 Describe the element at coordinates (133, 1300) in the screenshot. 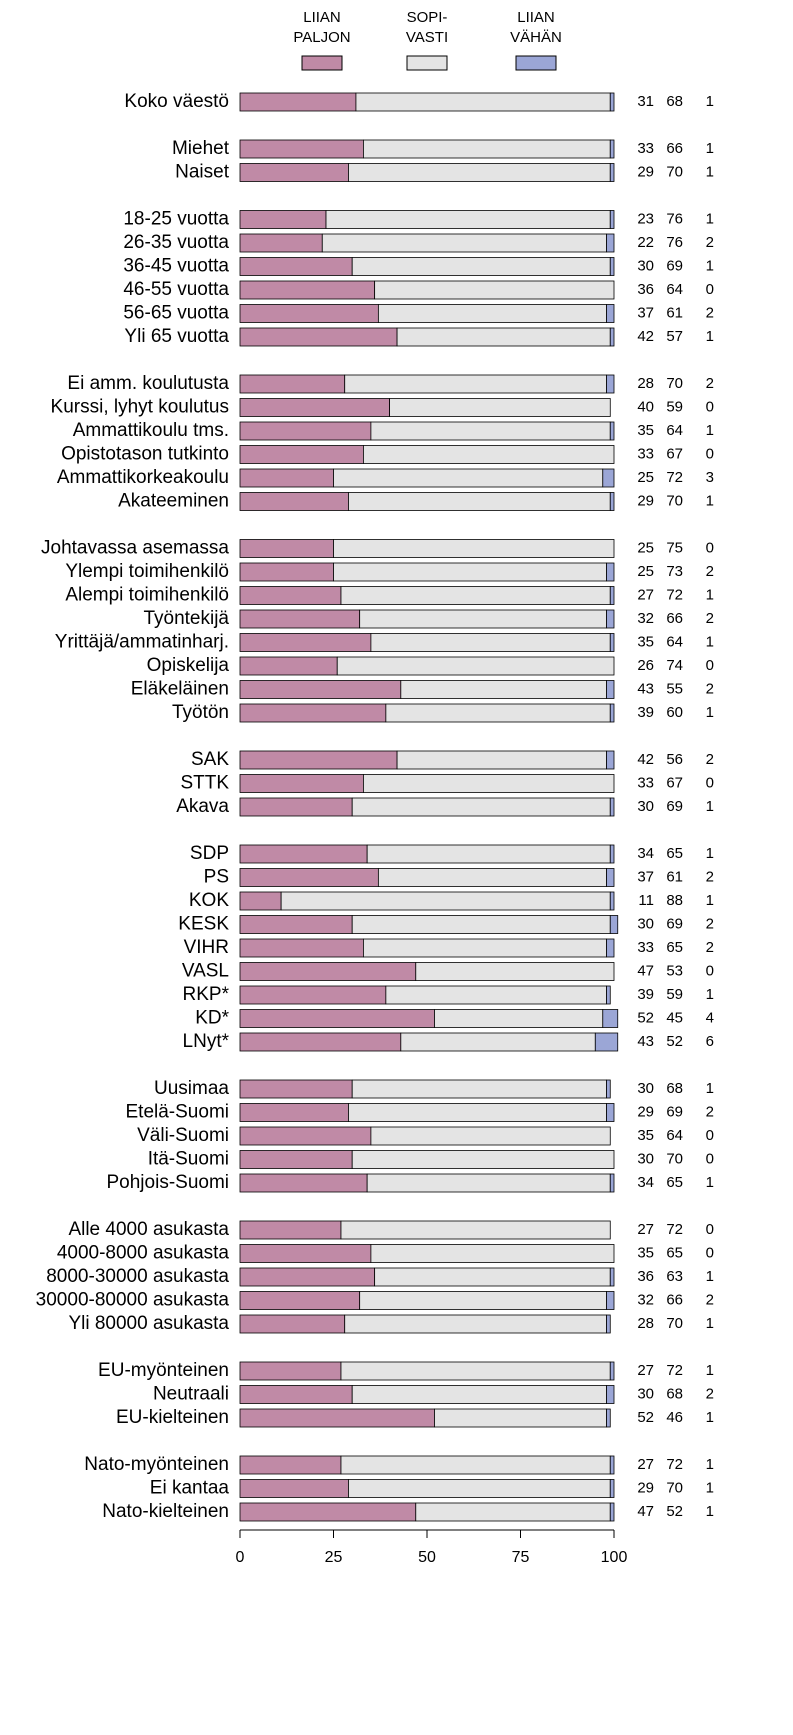

I see `category-label: 30000-80000 asukasta` at that location.